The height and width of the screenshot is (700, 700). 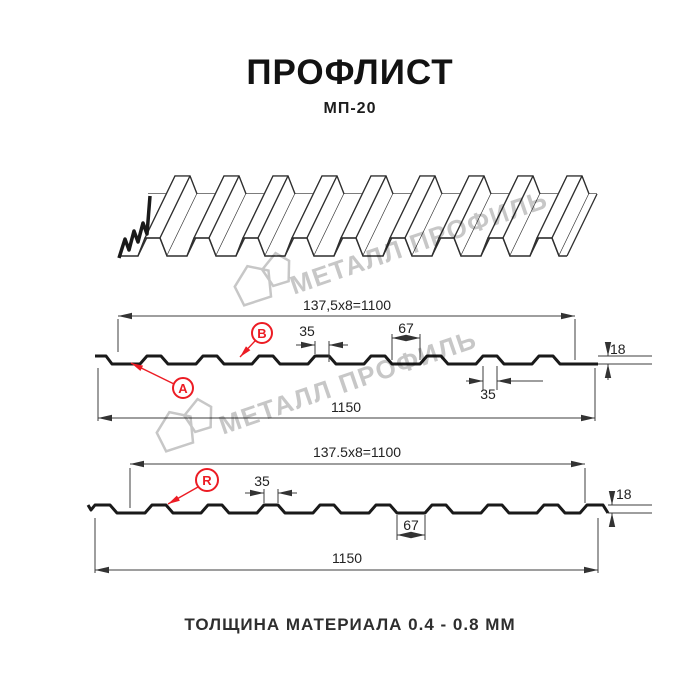 What do you see at coordinates (350, 72) in the screenshot?
I see `page-title: ПРОФЛИСТ` at bounding box center [350, 72].